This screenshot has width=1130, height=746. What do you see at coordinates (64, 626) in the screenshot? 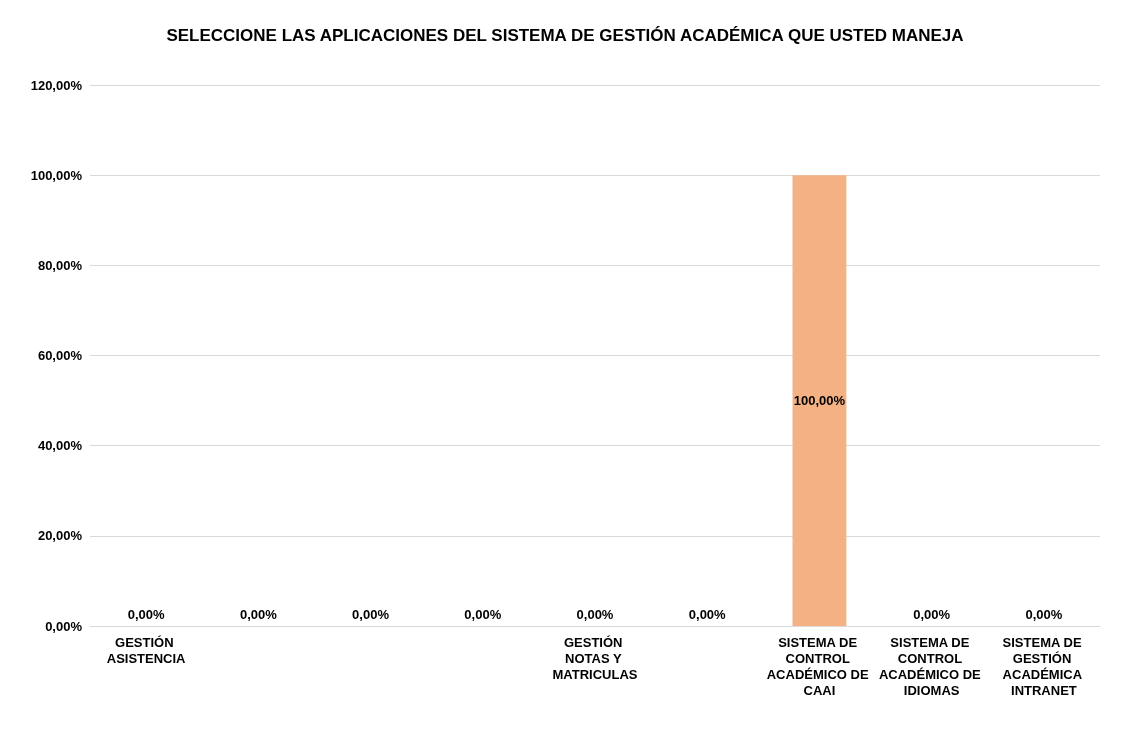
I see `y-tick-label: 0,00%` at bounding box center [64, 626].